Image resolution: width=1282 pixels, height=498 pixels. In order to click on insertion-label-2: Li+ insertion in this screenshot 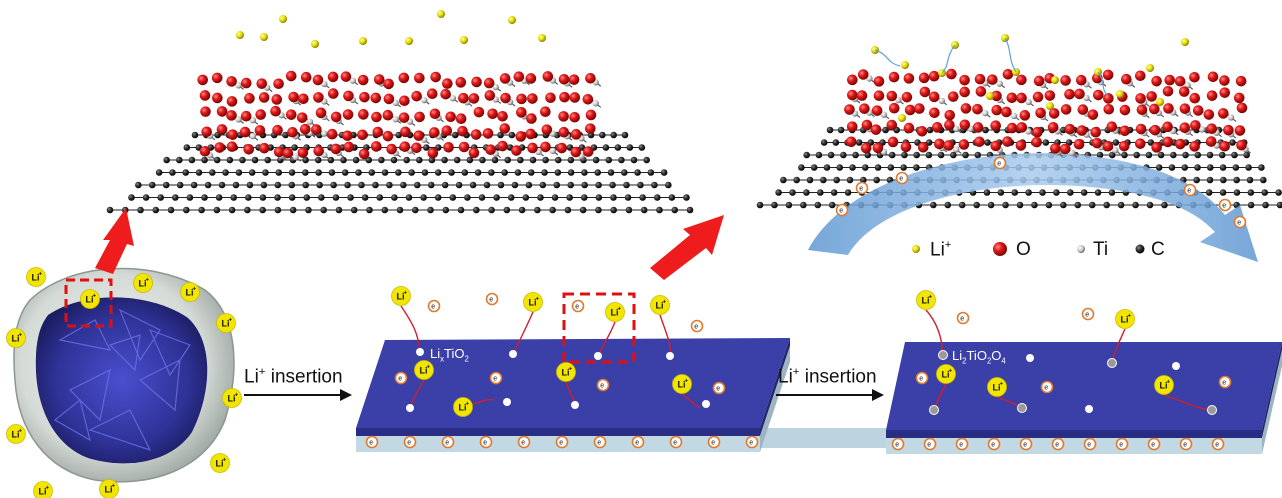, I will do `click(827, 377)`.